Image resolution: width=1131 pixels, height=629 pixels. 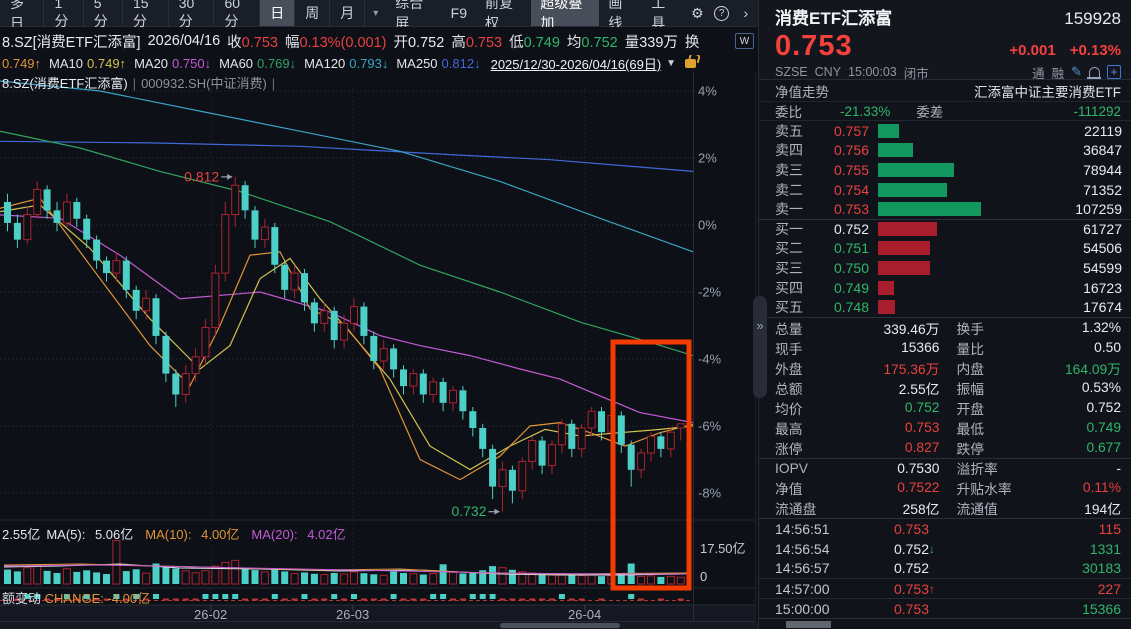 I want to click on help-glyph: ?, so click(x=722, y=13).